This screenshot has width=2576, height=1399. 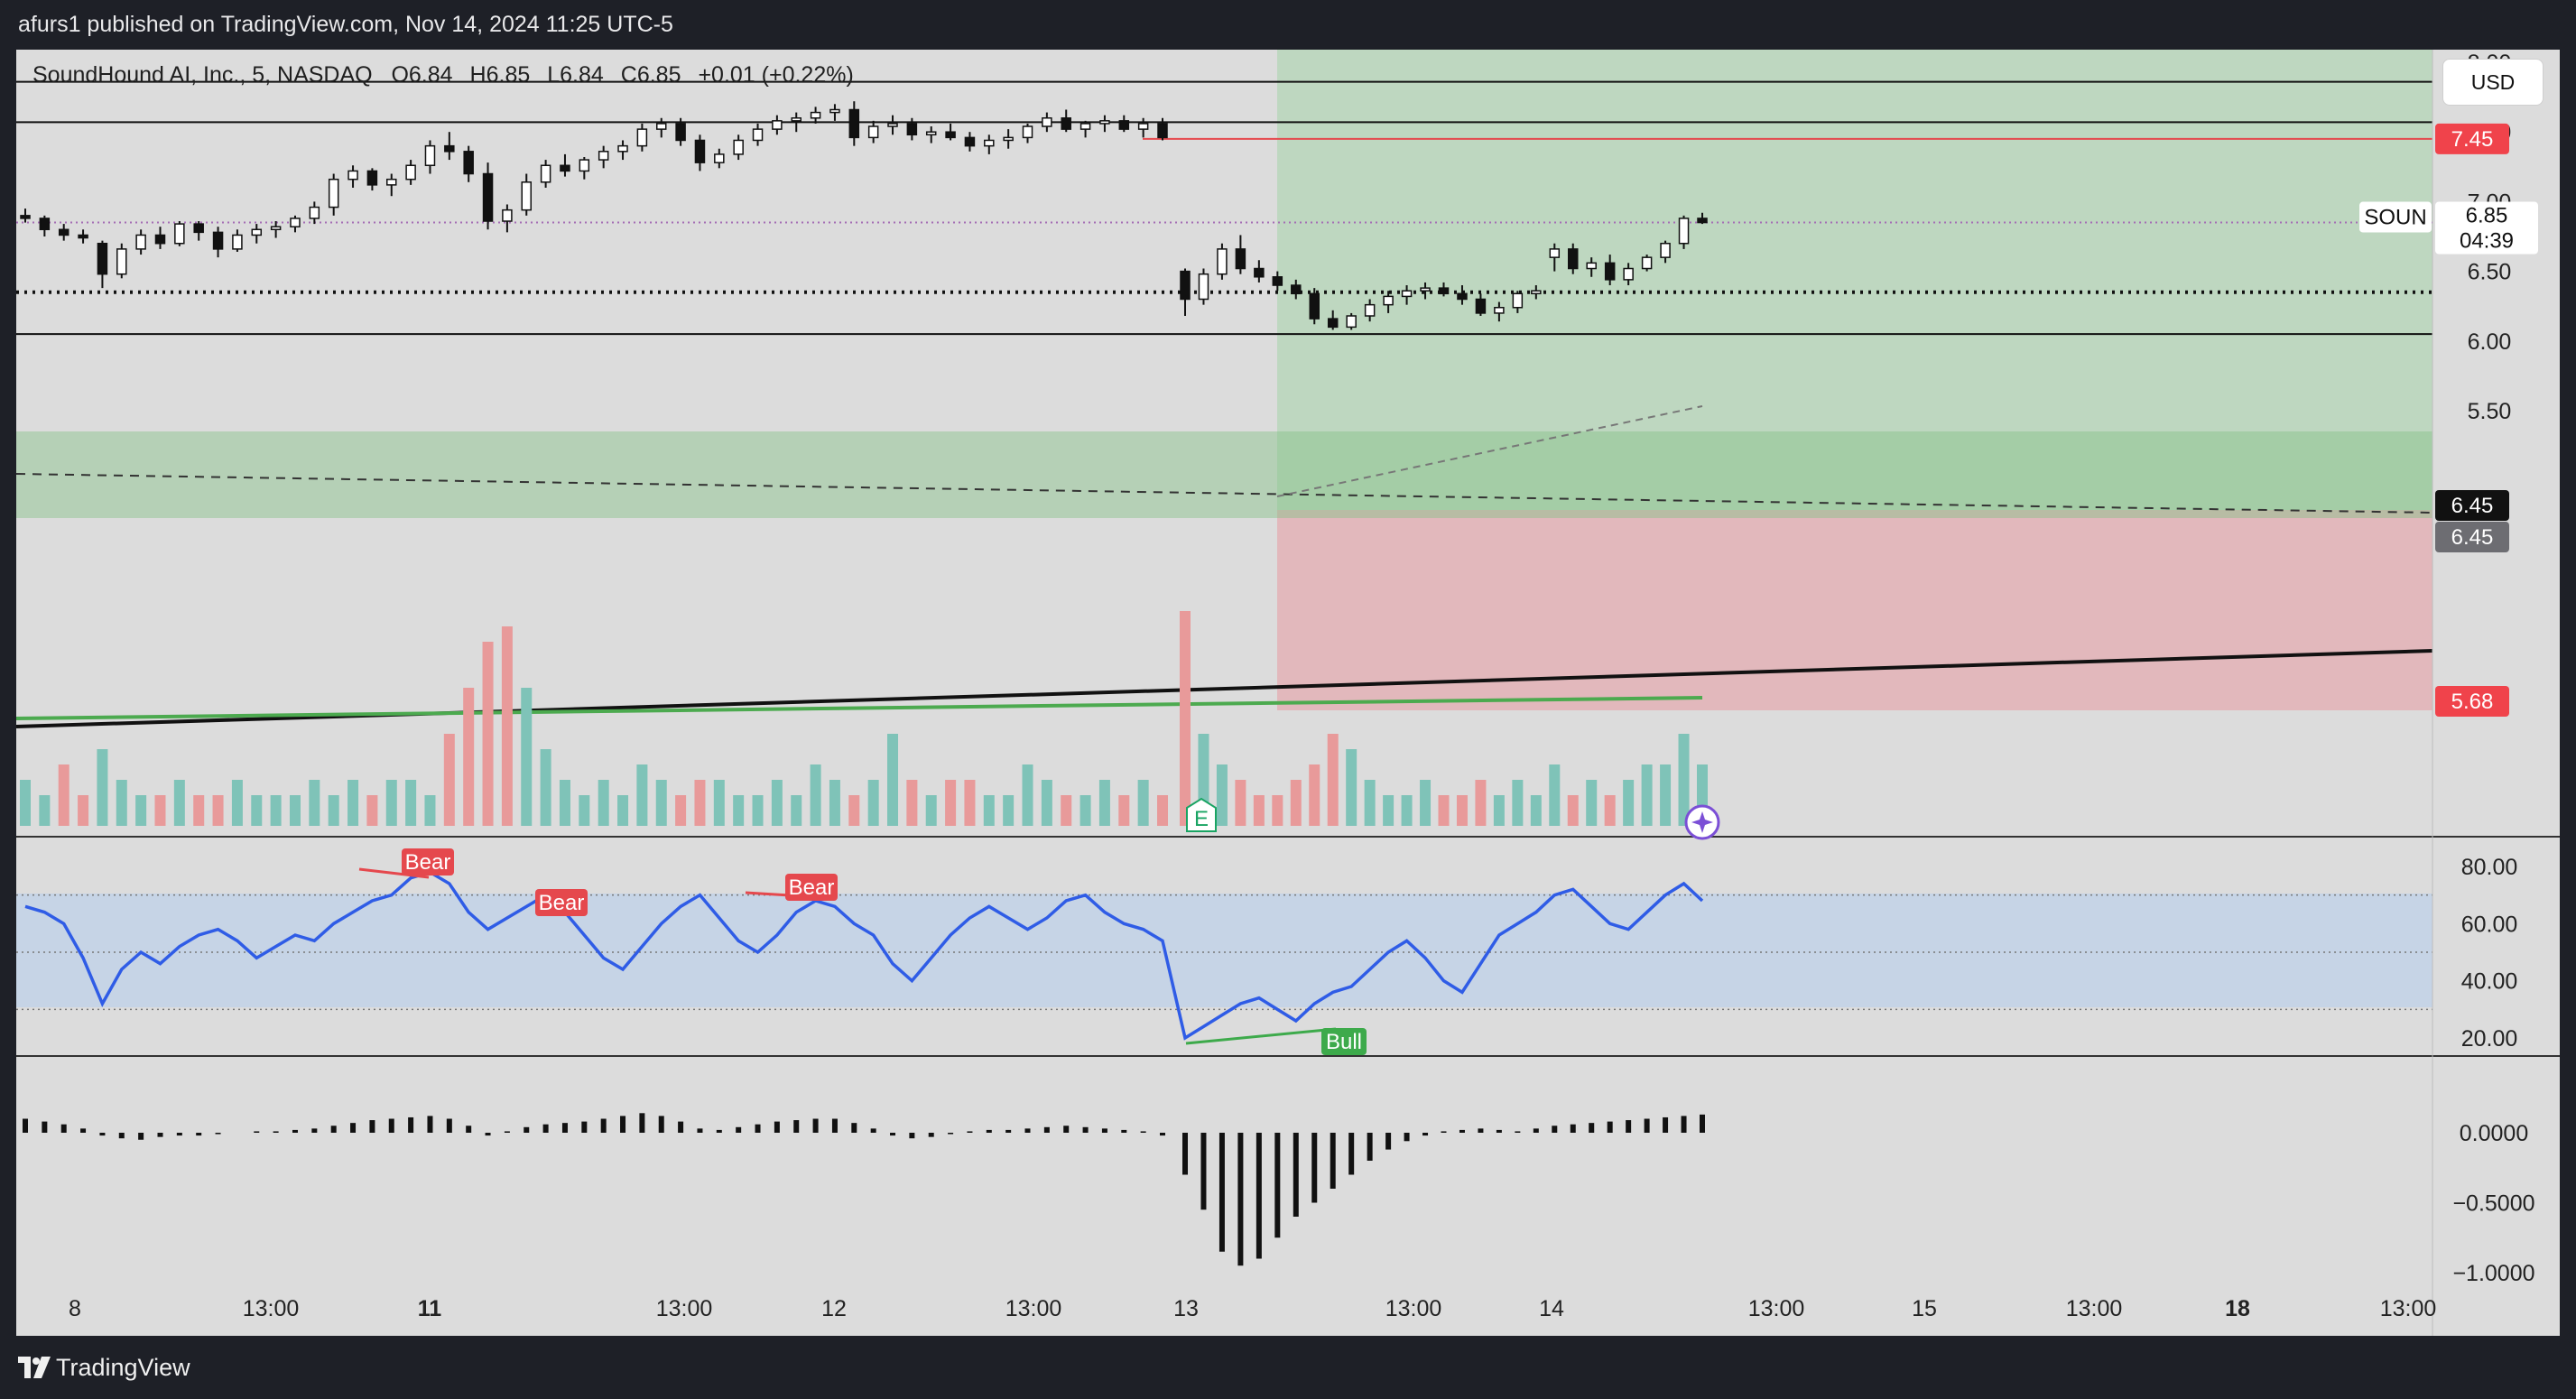 I want to click on low-value: 6.84, so click(x=582, y=75).